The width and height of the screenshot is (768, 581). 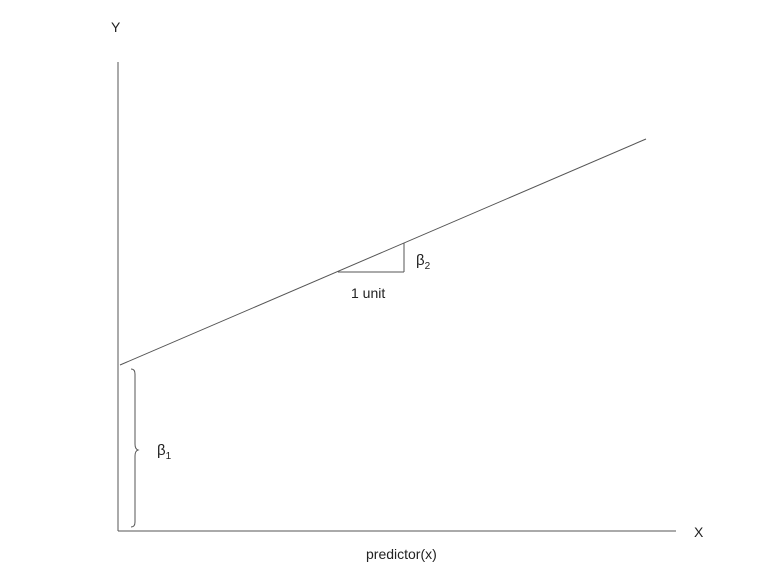 I want to click on x-axis-label: X, so click(x=699, y=532).